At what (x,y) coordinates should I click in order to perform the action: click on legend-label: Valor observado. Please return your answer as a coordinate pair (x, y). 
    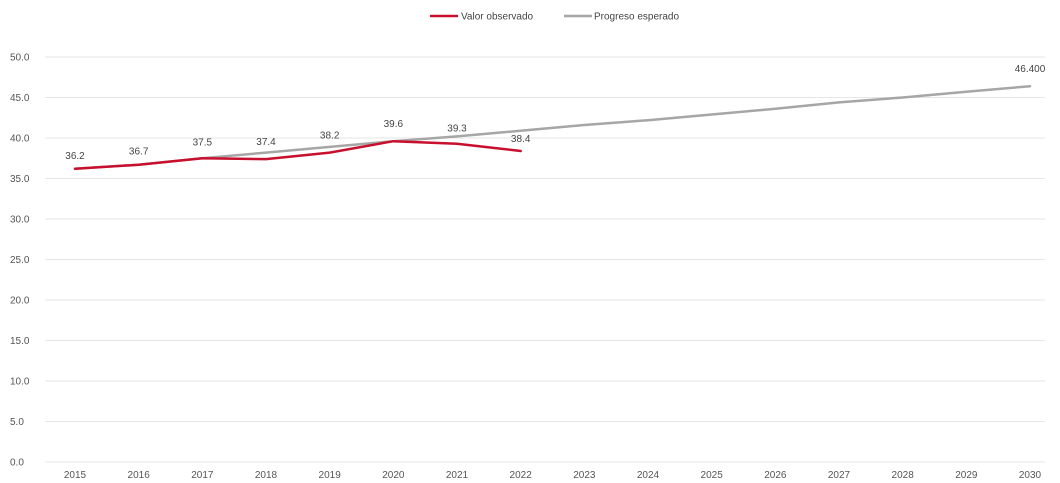
    Looking at the image, I should click on (497, 17).